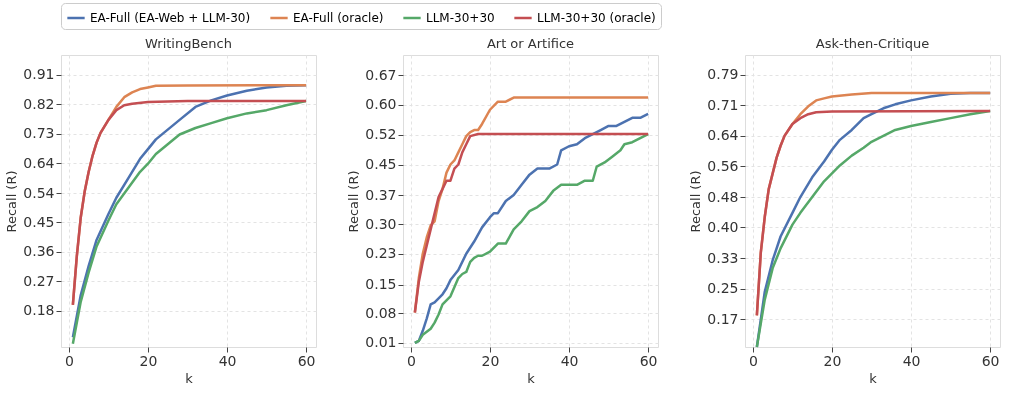 This screenshot has height=400, width=1027. I want to click on chart-title: WritingBench, so click(188, 43).